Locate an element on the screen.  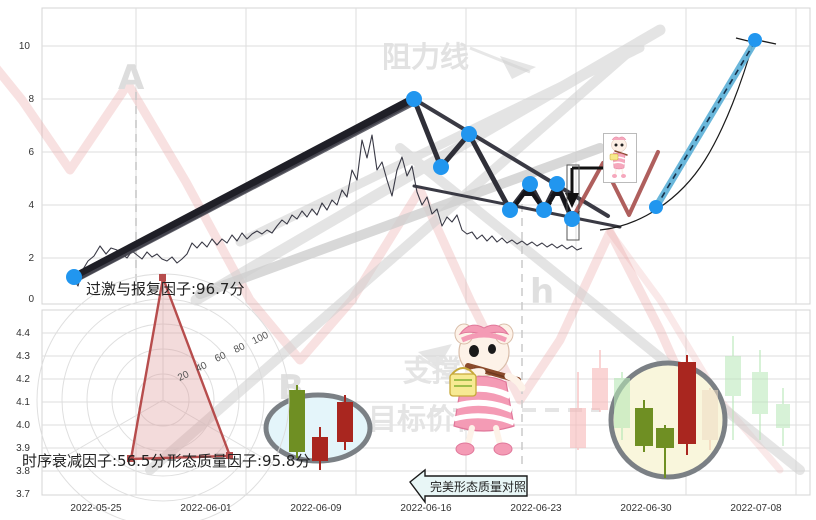
x-tick: 2022-06-23 is located at coordinates (536, 508).